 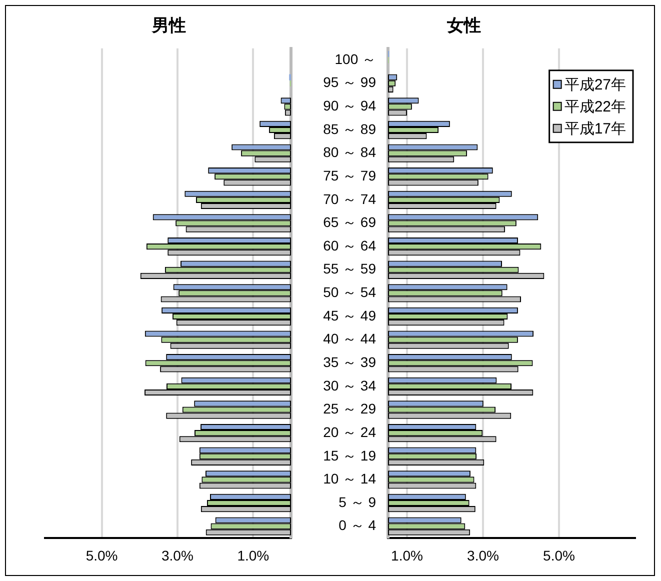 I want to click on y-tick-label: 95 ～ 99, so click(x=349, y=82).